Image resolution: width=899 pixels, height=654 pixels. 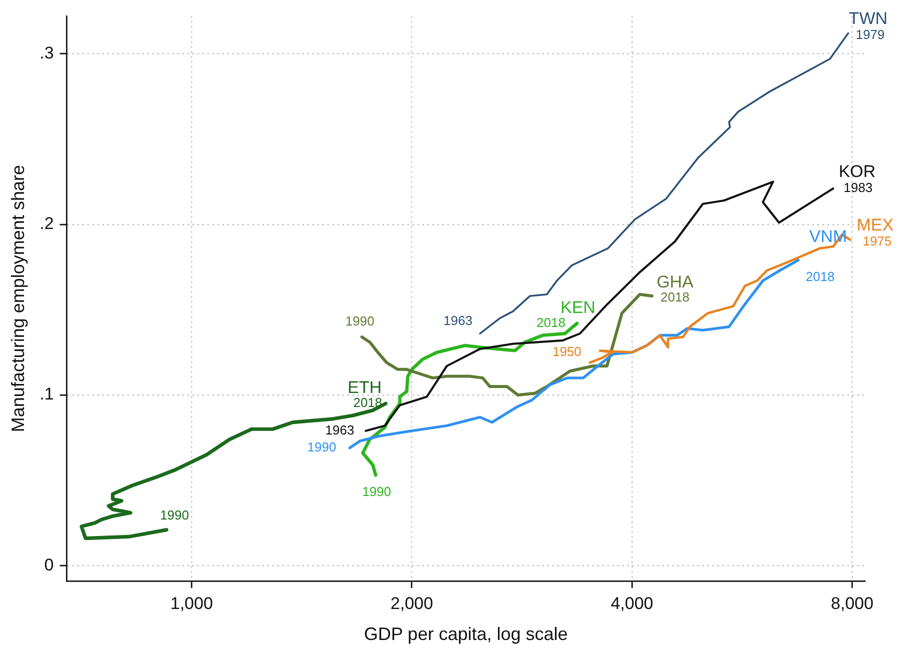 I want to click on series-label: MEX, so click(x=875, y=224).